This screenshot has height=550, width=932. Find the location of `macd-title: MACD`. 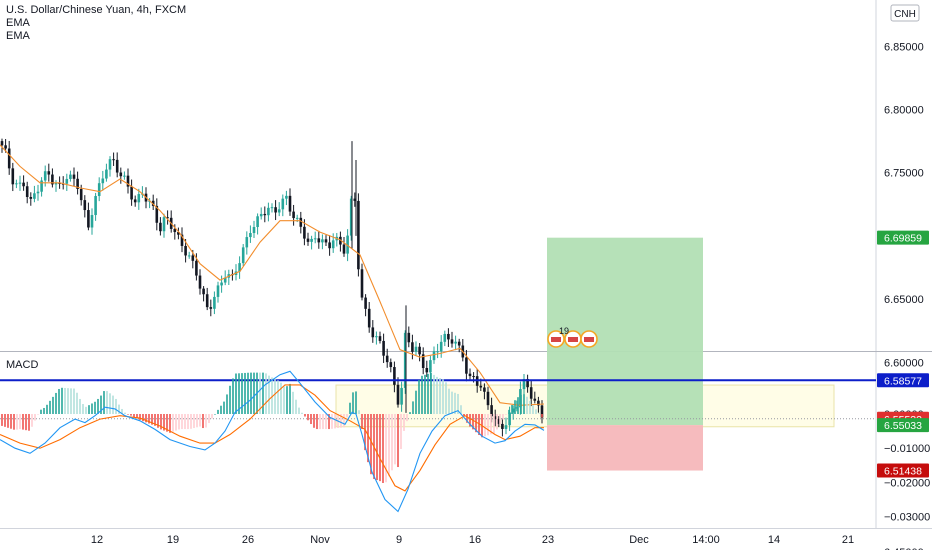

macd-title: MACD is located at coordinates (22, 365).